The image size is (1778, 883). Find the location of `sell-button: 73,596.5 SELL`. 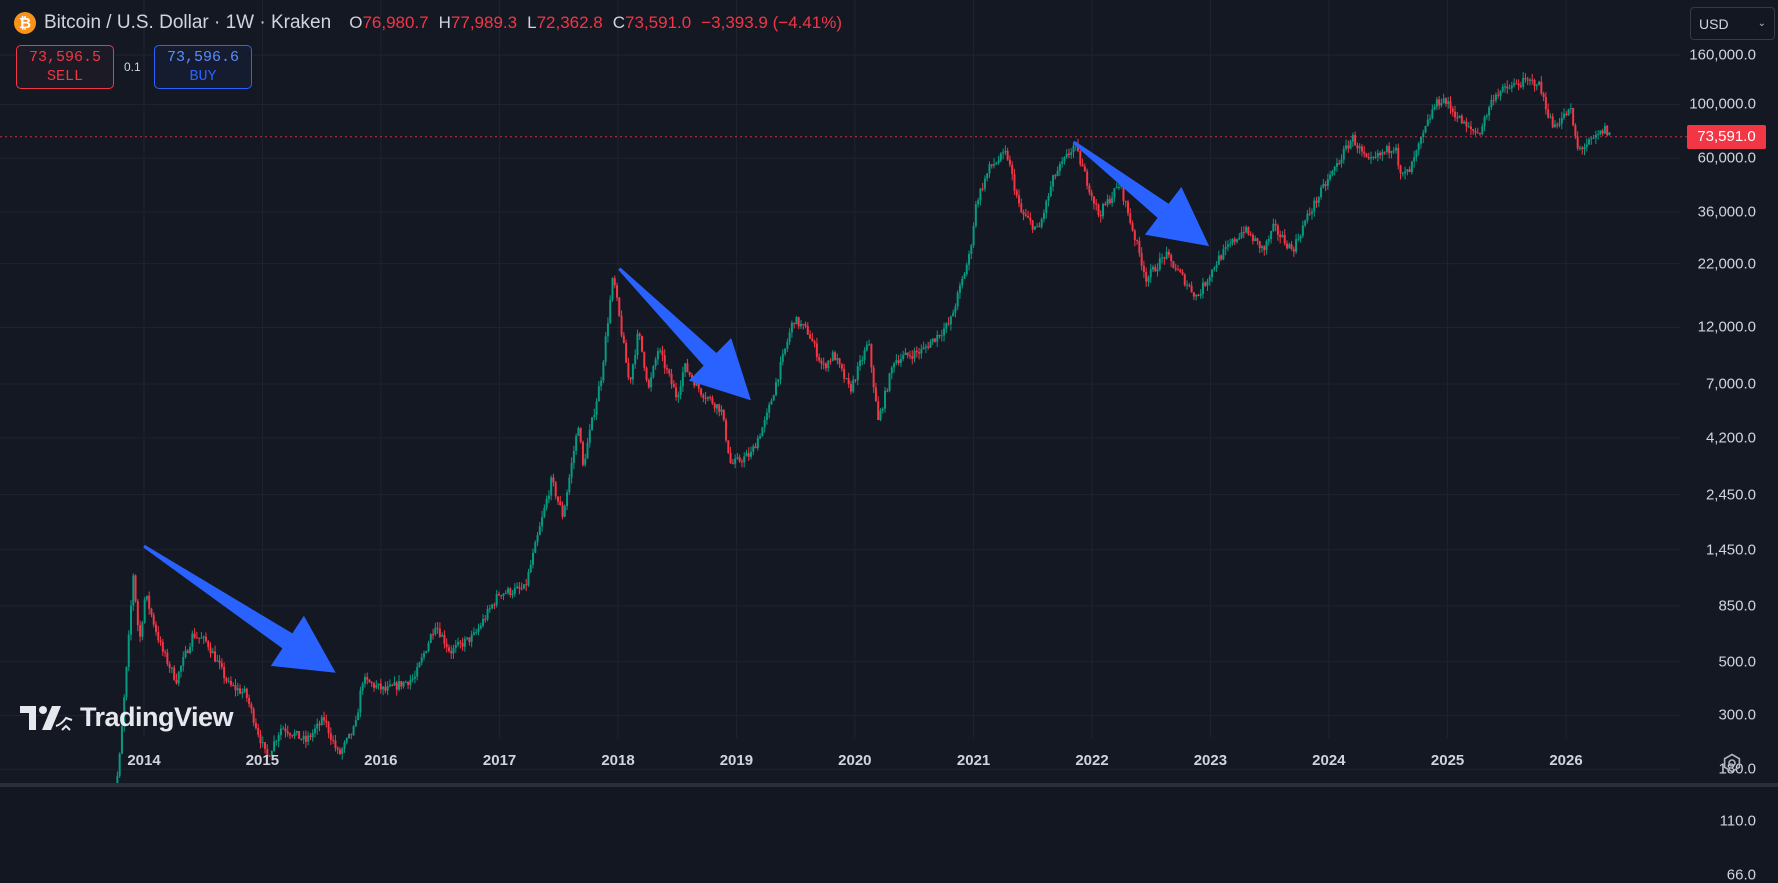

sell-button: 73,596.5 SELL is located at coordinates (65, 67).